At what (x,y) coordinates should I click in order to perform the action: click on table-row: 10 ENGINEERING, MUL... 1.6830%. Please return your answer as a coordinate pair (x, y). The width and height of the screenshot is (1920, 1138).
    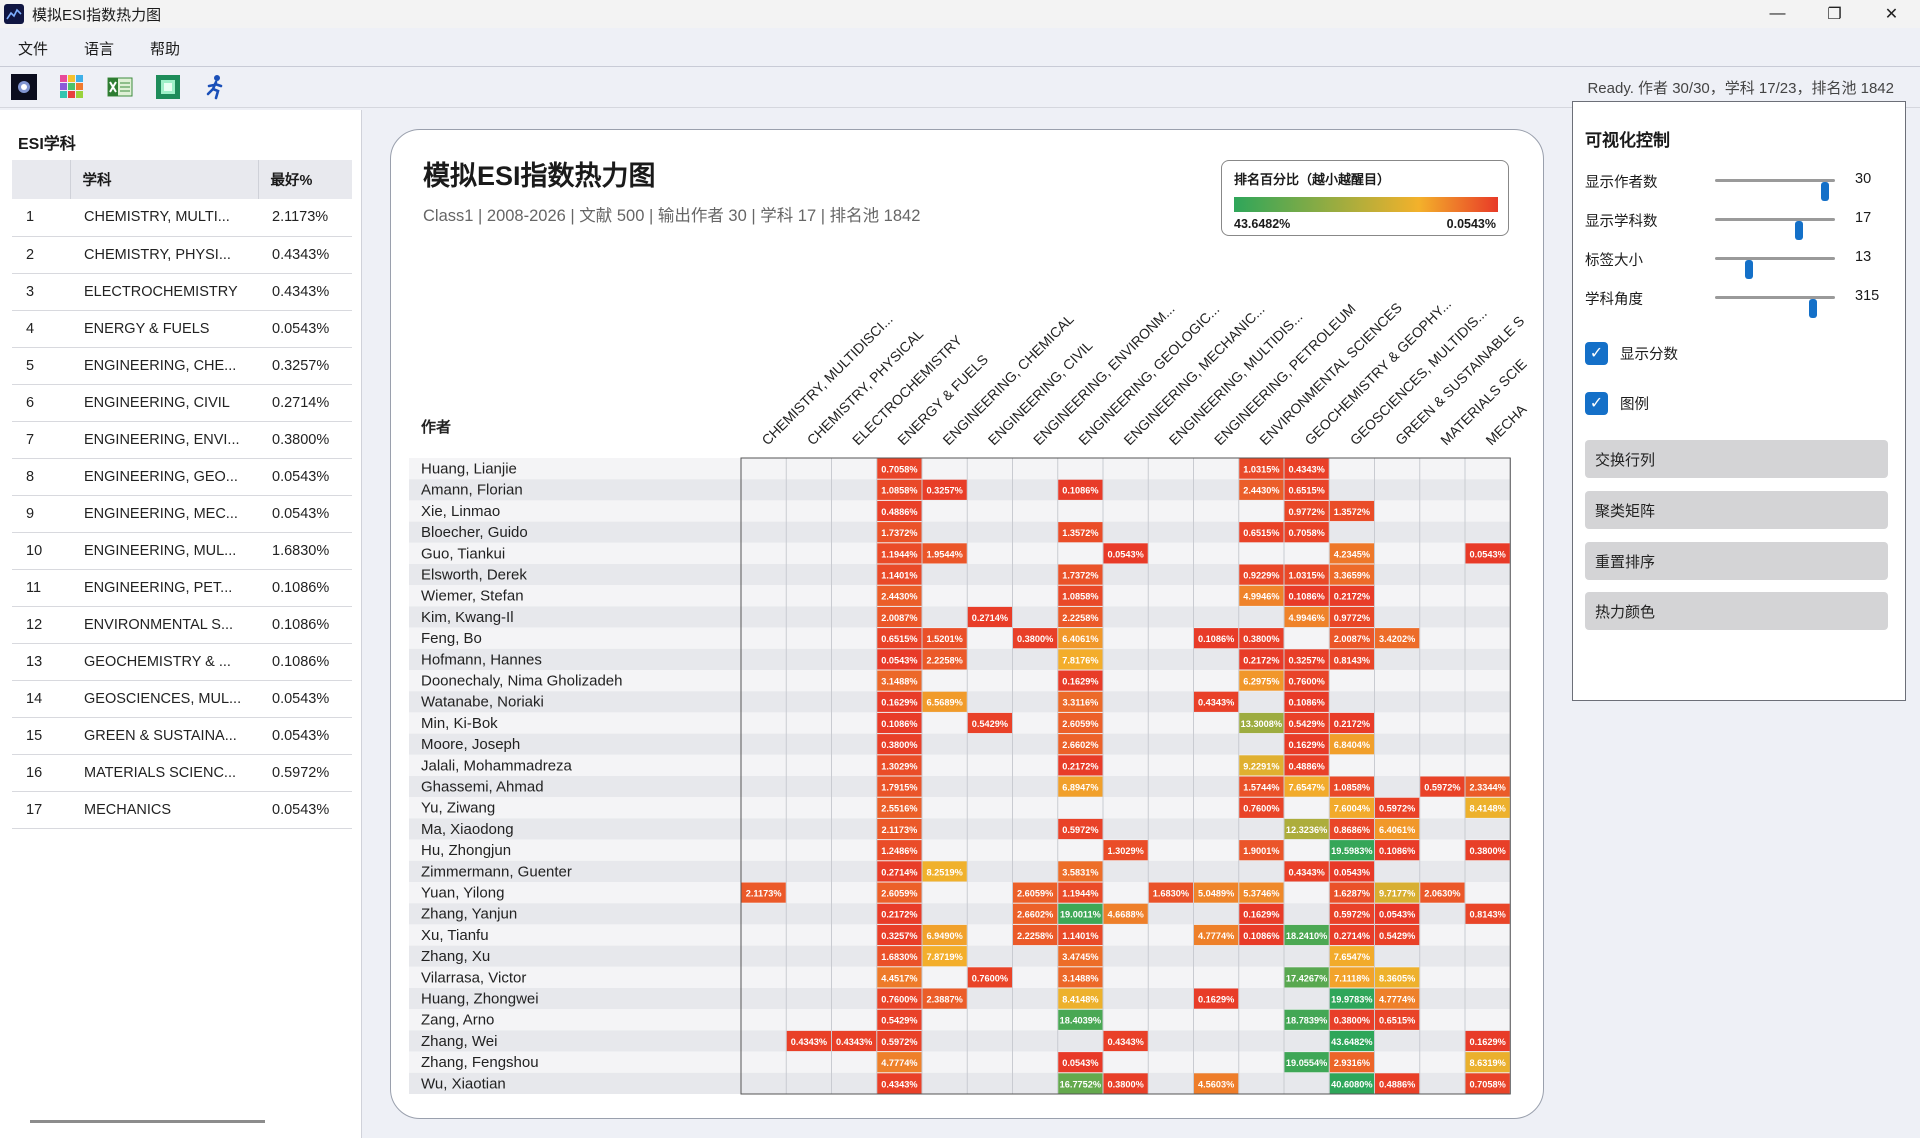
    Looking at the image, I should click on (182, 551).